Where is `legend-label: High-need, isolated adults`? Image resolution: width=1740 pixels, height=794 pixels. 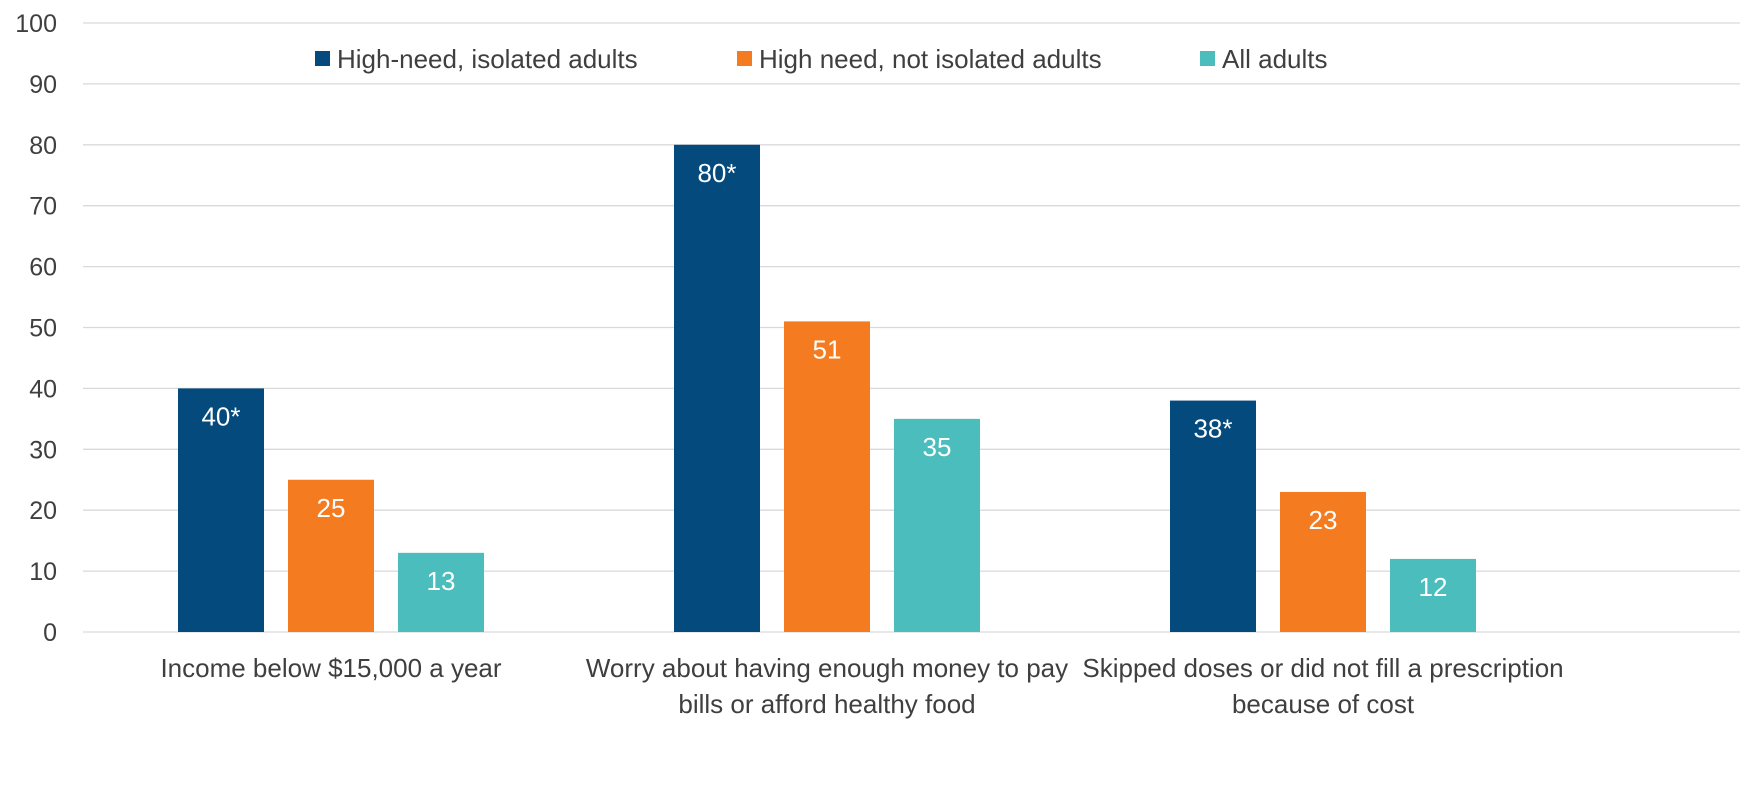 legend-label: High-need, isolated adults is located at coordinates (487, 59).